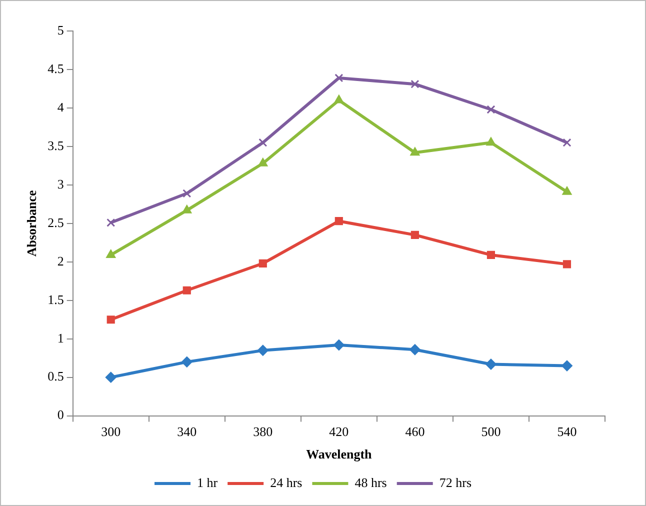  I want to click on y-tick-label: 0, so click(60, 414).